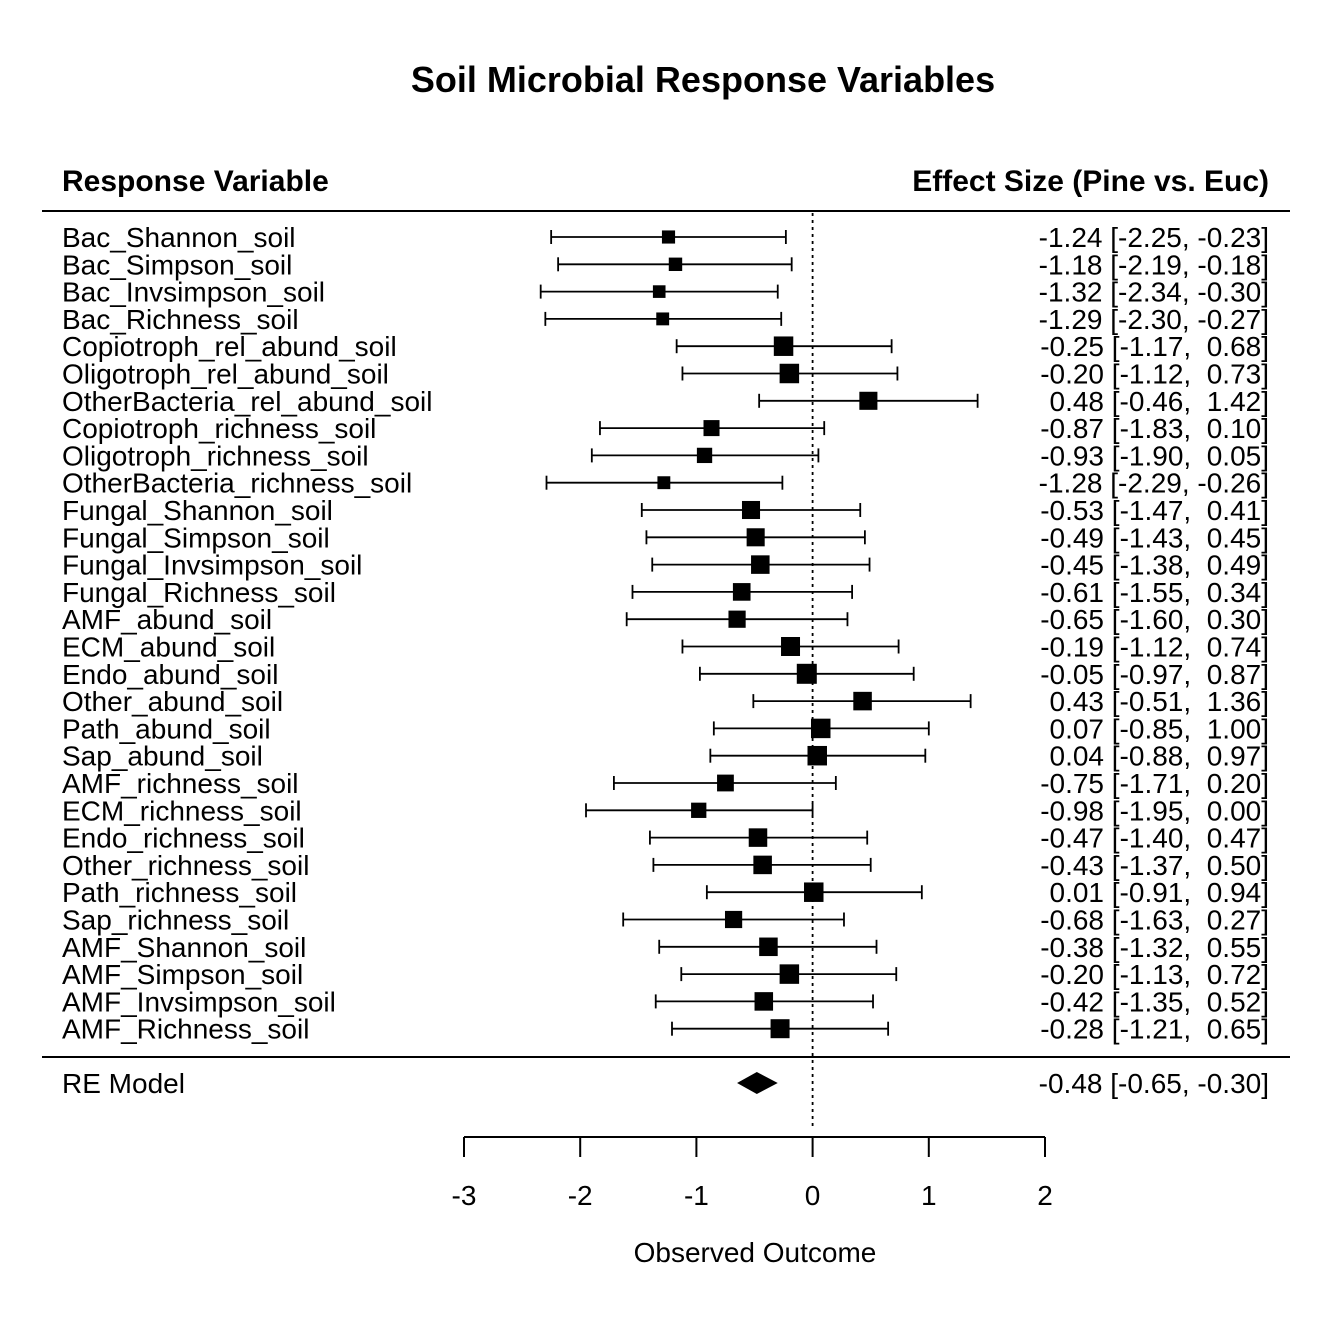 This screenshot has height=1332, width=1332. Describe the element at coordinates (182, 810) in the screenshot. I see `row-label: ECM_richness_soil` at that location.